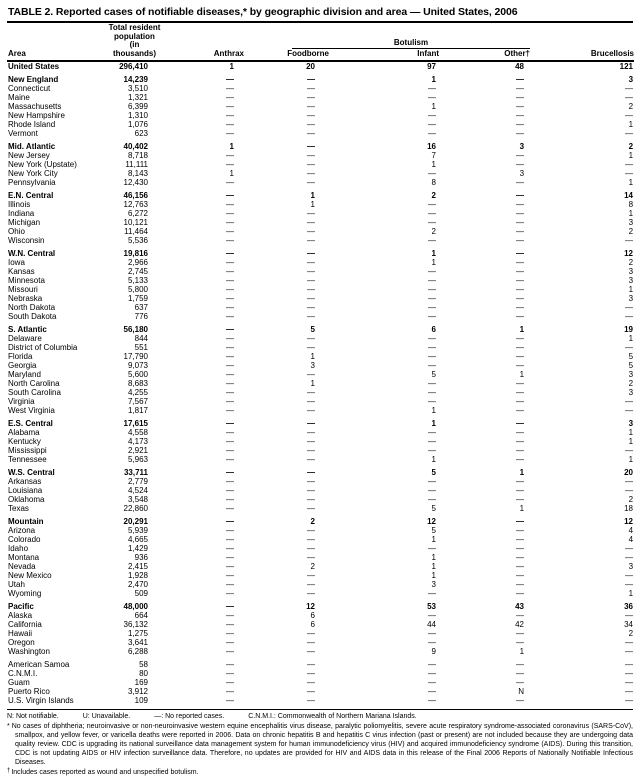 The width and height of the screenshot is (640, 778). I want to click on area-cell: Rhode Island, so click(32, 125).